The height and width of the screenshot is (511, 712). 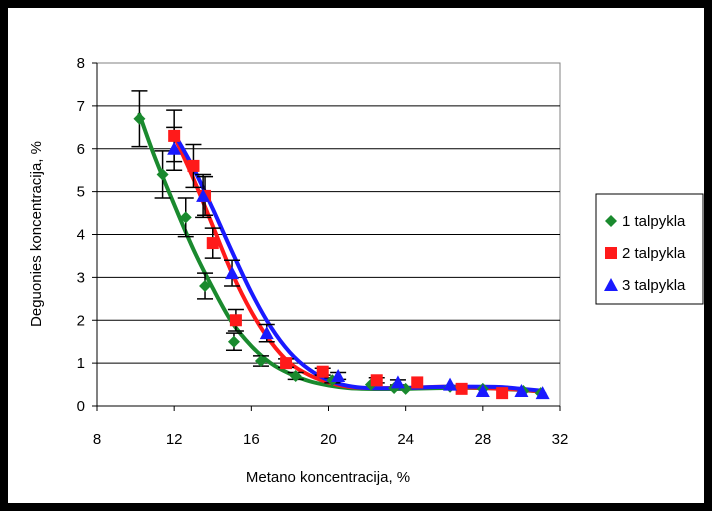 What do you see at coordinates (328, 439) in the screenshot?
I see `x-tick-label: 20` at bounding box center [328, 439].